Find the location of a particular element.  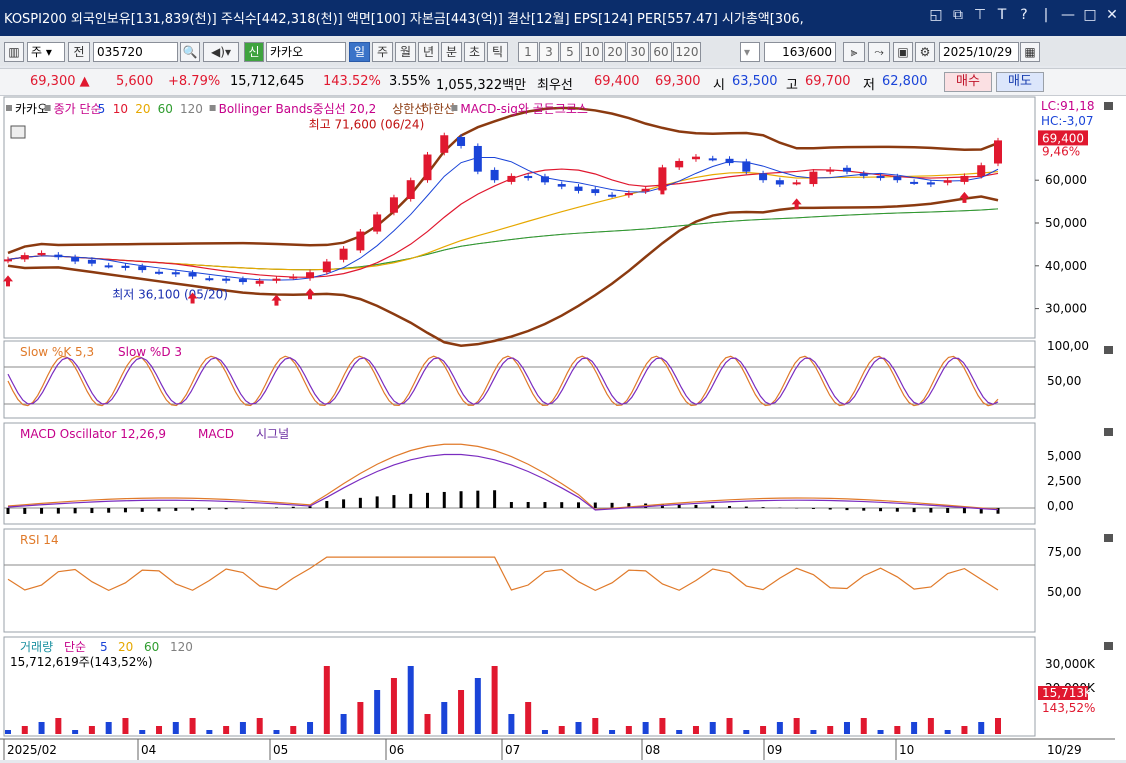

minimize-icon: — is located at coordinates (1068, 15).